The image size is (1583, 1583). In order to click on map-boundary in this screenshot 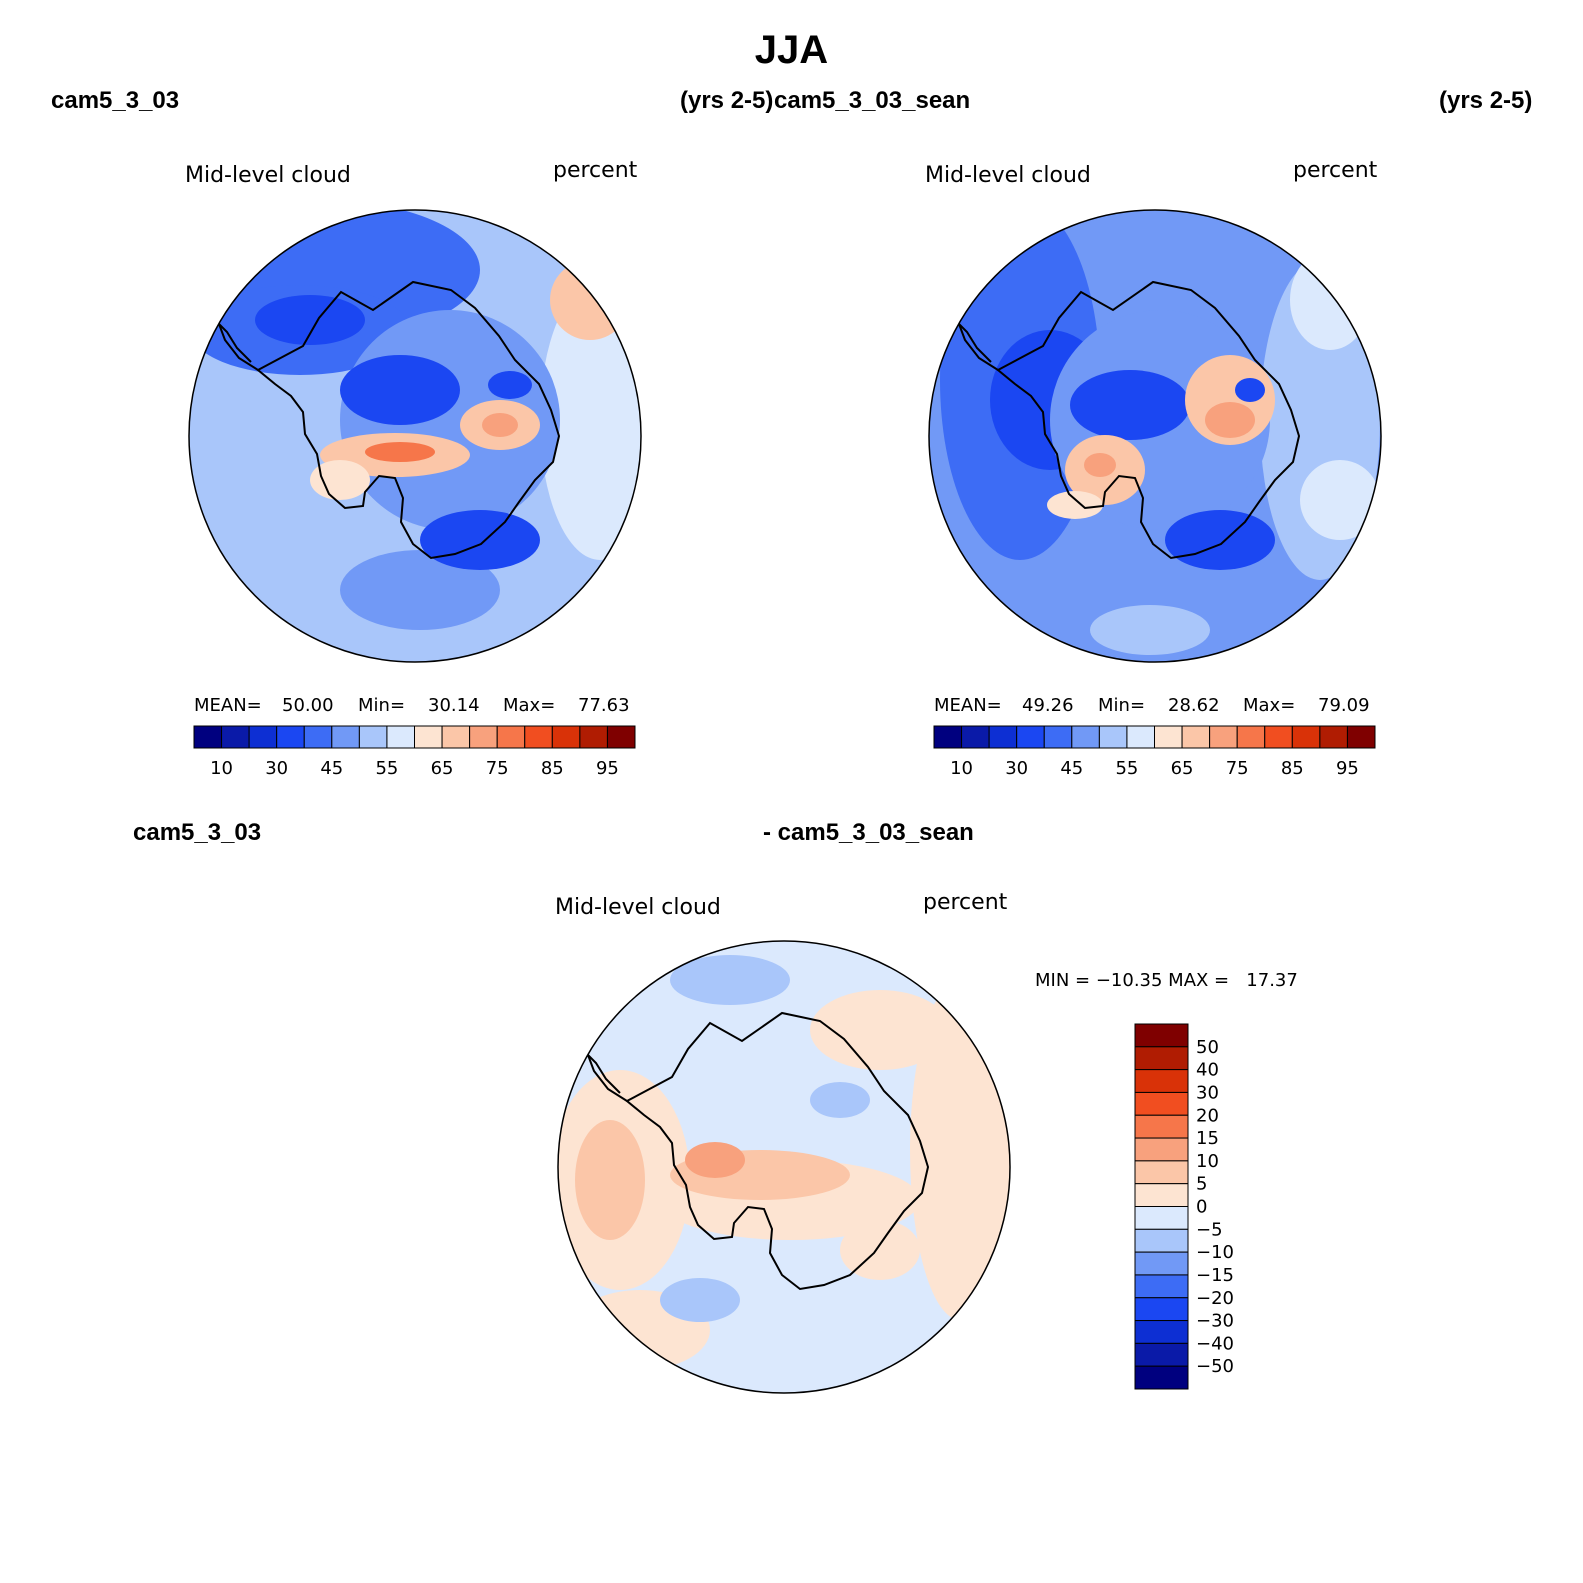, I will do `click(415, 436)`.